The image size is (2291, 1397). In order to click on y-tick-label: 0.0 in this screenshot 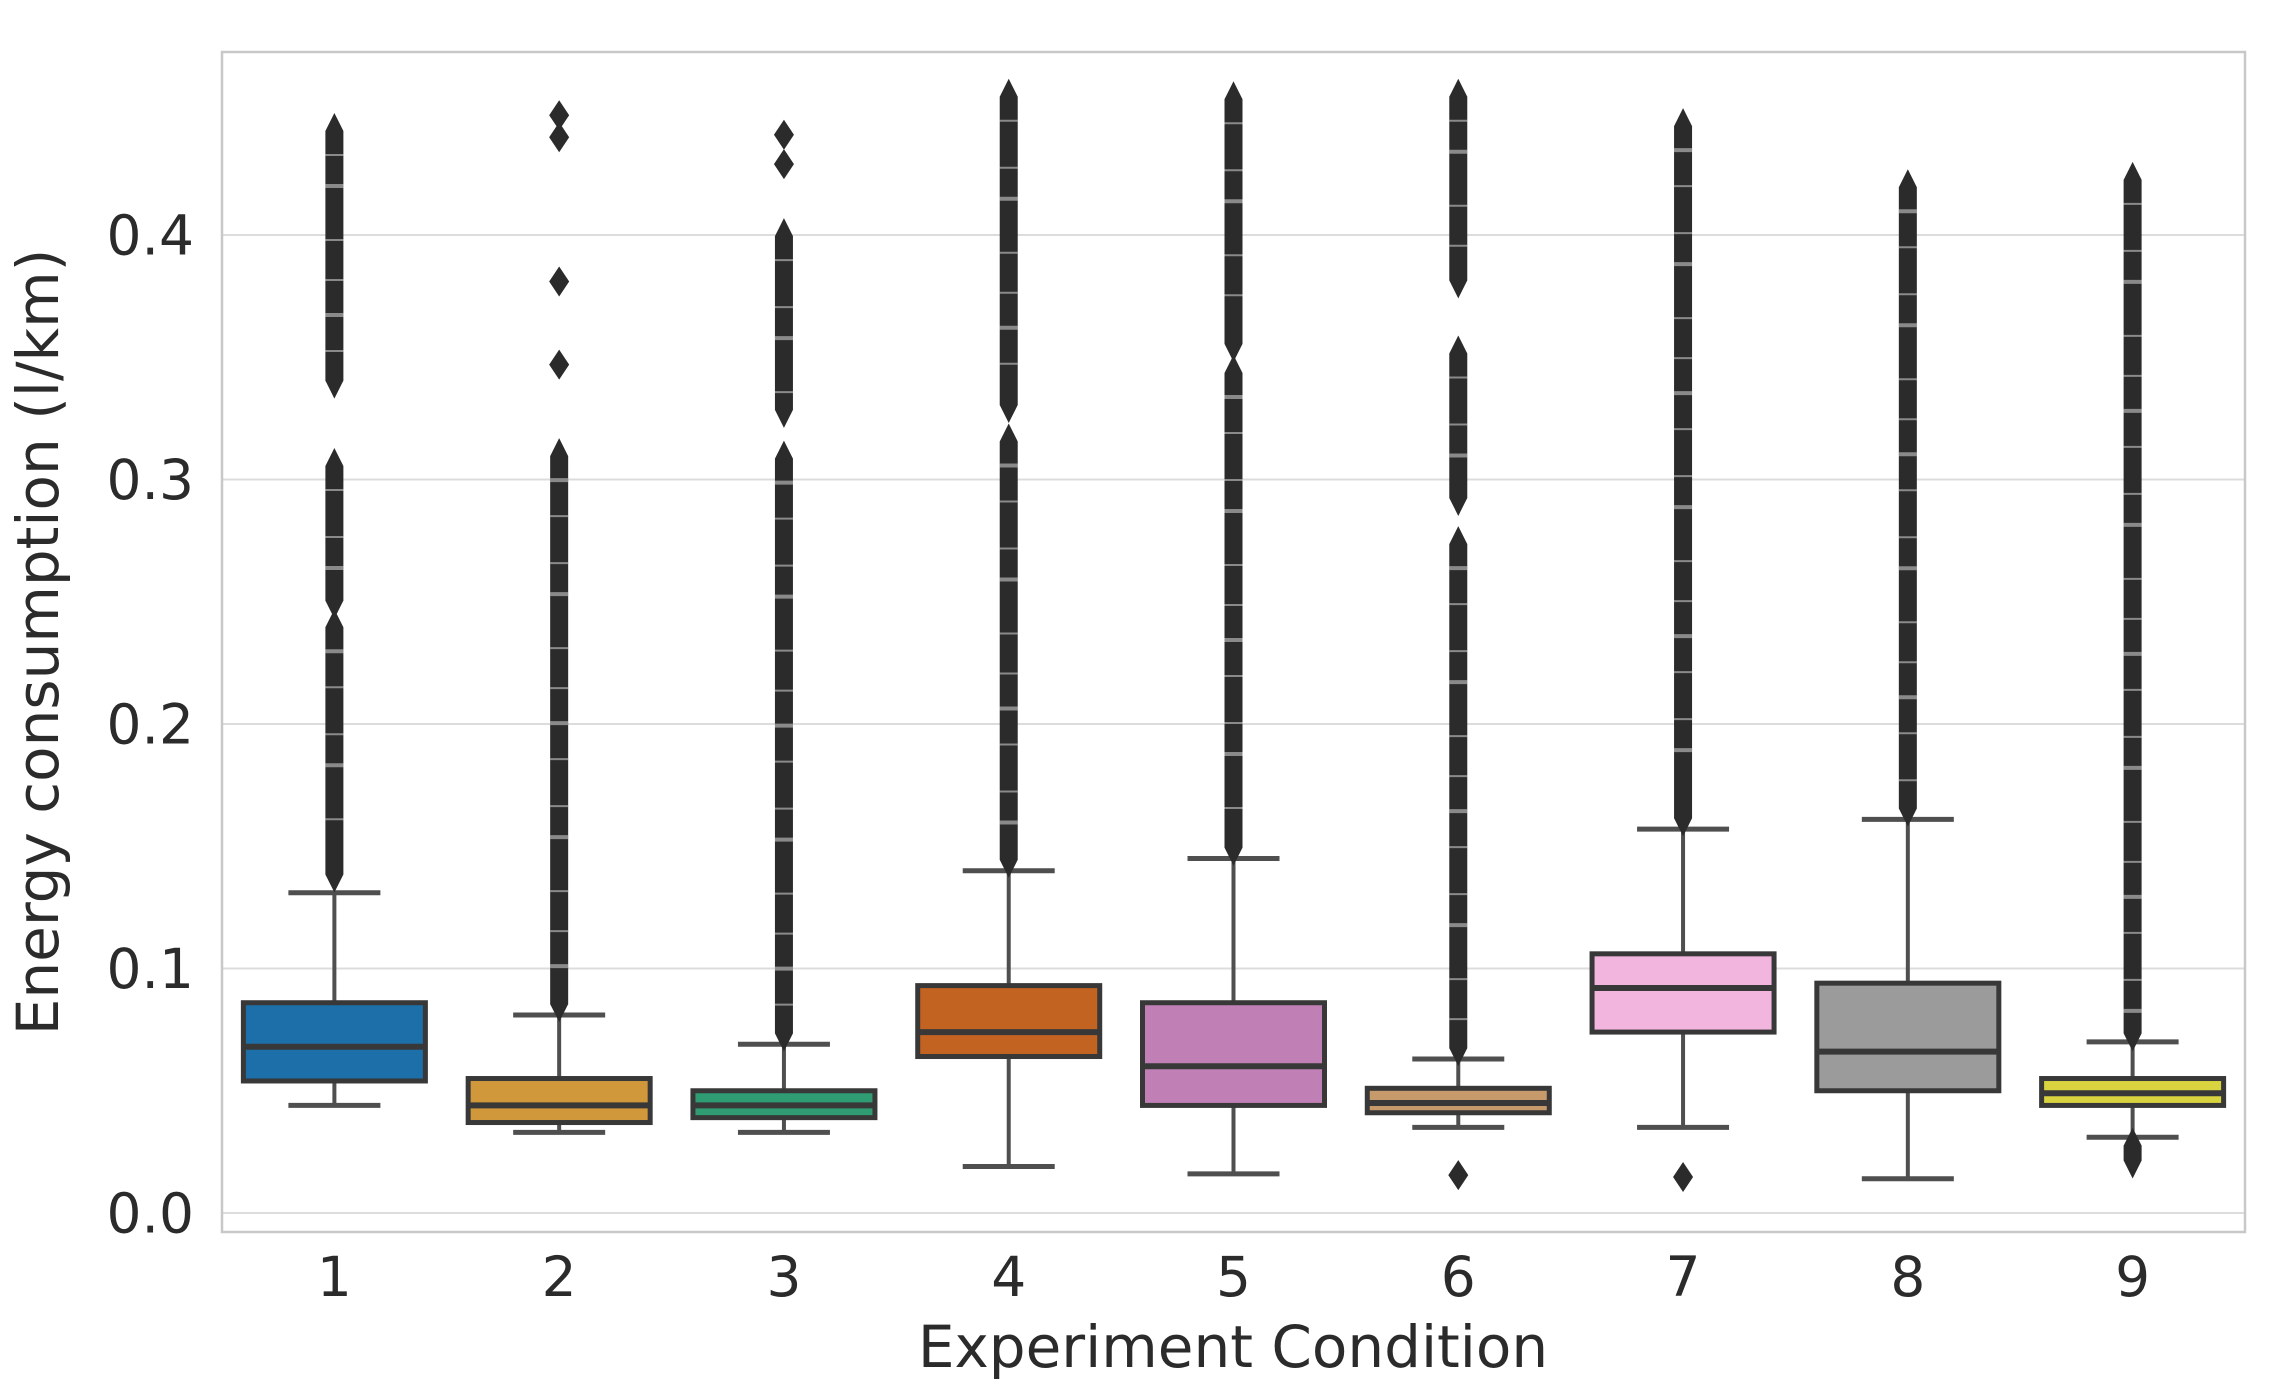, I will do `click(150, 1213)`.